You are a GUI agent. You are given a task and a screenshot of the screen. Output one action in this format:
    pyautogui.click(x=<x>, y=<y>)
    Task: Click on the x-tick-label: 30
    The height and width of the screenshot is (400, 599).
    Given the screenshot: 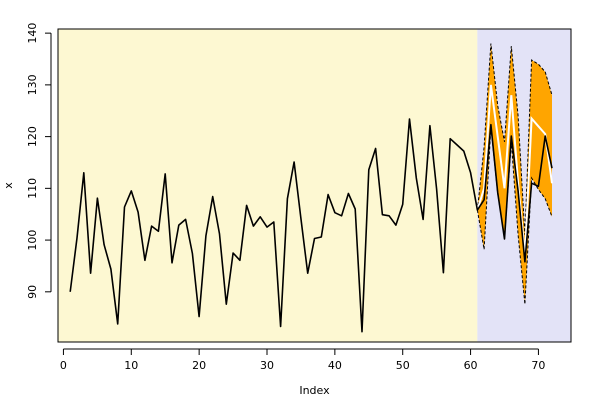 What is the action you would take?
    pyautogui.click(x=267, y=365)
    